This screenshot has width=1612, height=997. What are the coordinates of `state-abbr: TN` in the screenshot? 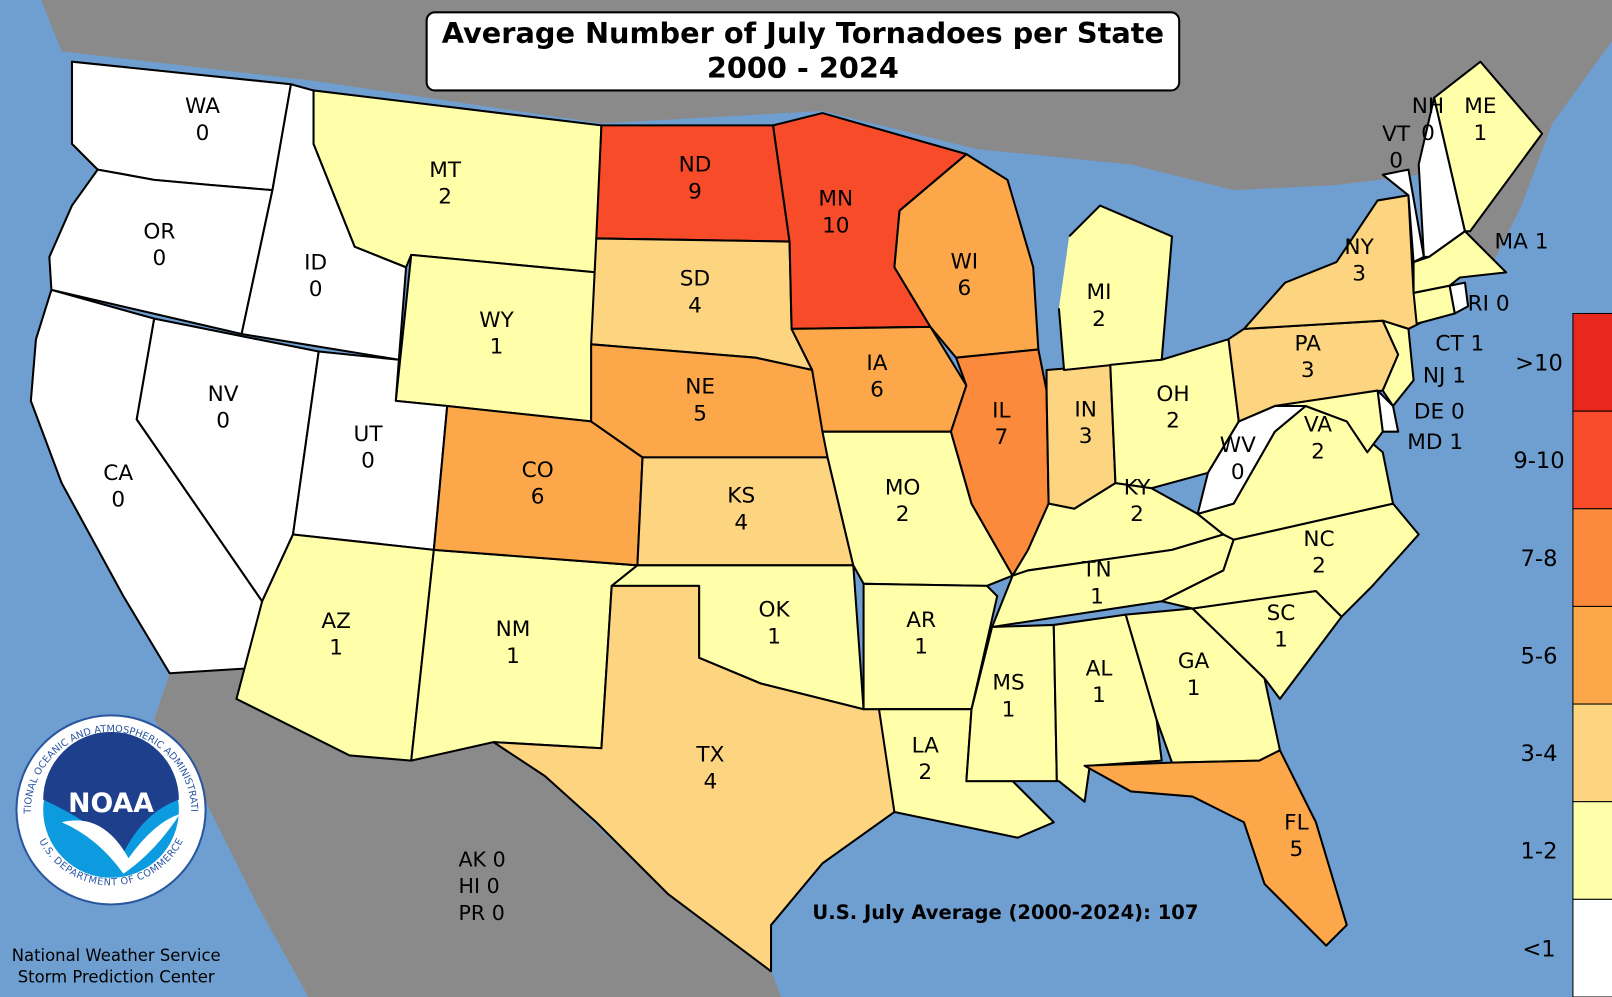 It's located at (1096, 570).